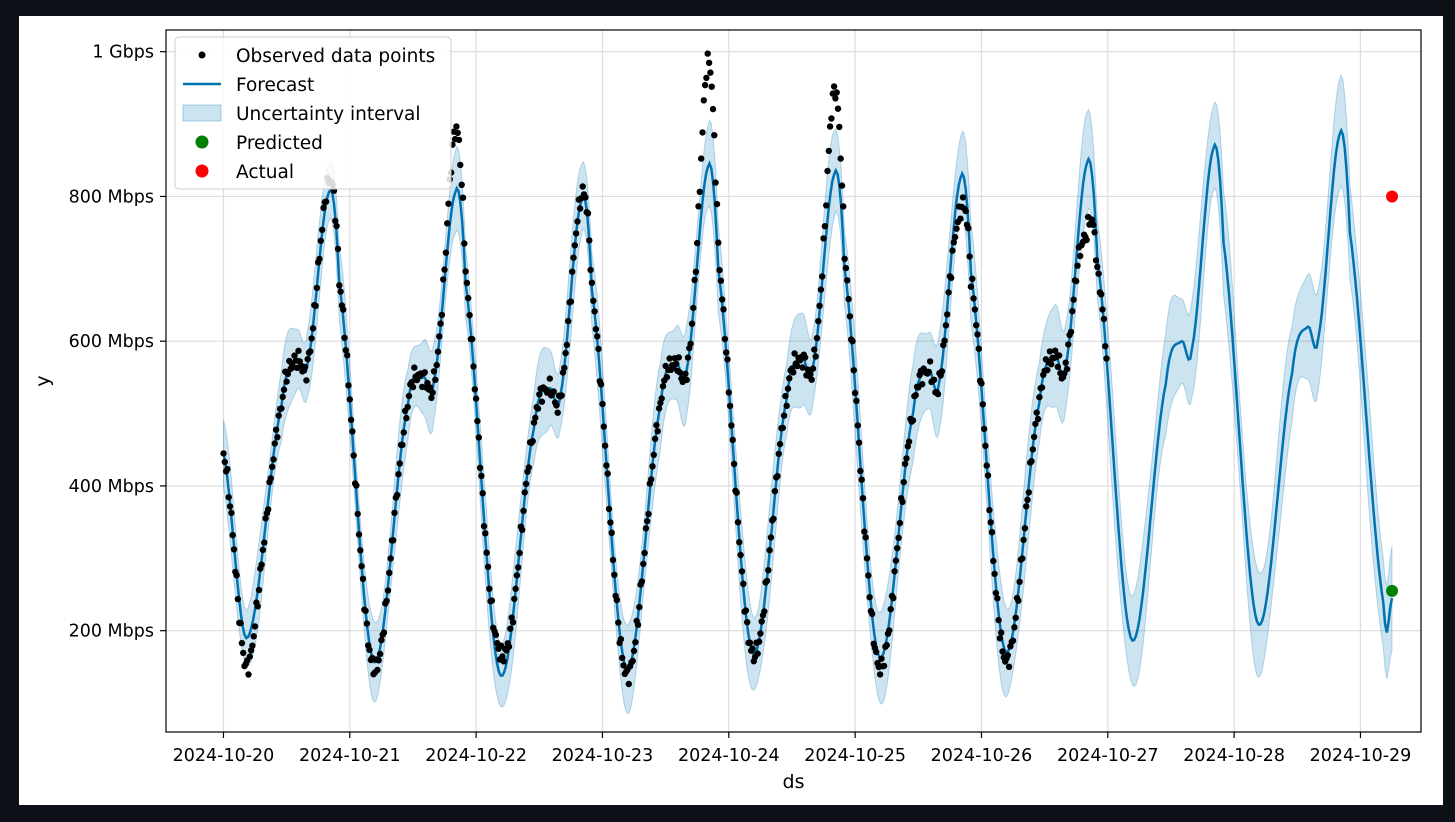  What do you see at coordinates (982, 756) in the screenshot?
I see `x-tick-label: 2024-10-26` at bounding box center [982, 756].